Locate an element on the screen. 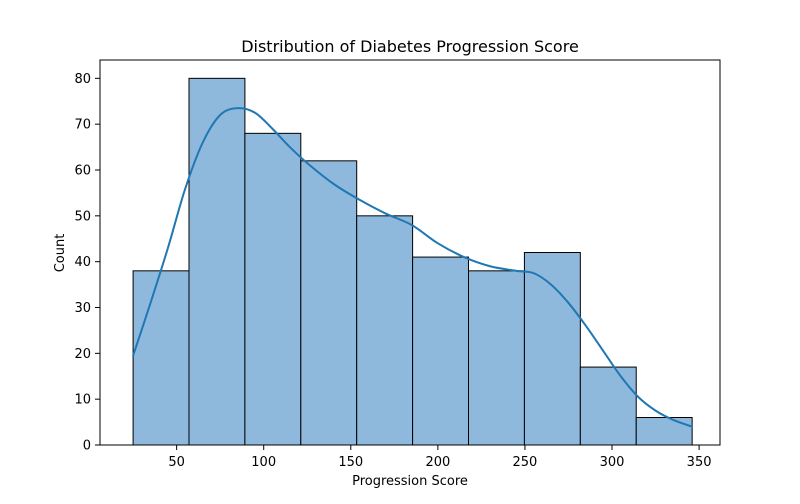 The width and height of the screenshot is (800, 504). y-tick-label: 20 is located at coordinates (82, 354).